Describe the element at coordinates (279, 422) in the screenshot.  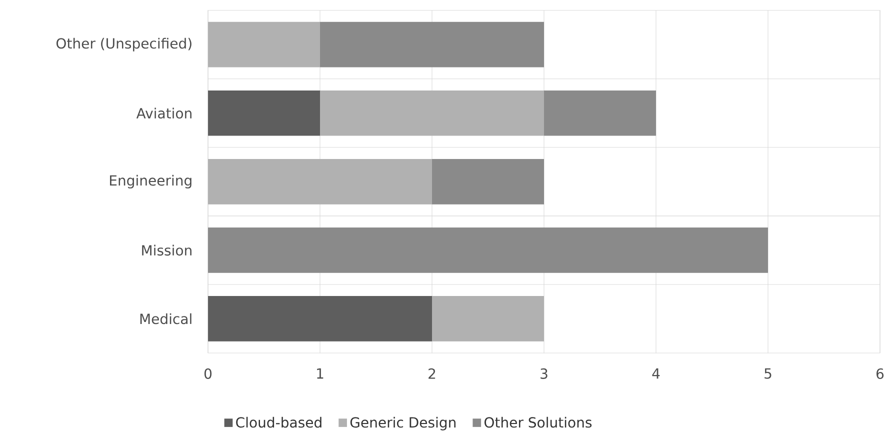
I see `legend-label: Cloud-based` at that location.